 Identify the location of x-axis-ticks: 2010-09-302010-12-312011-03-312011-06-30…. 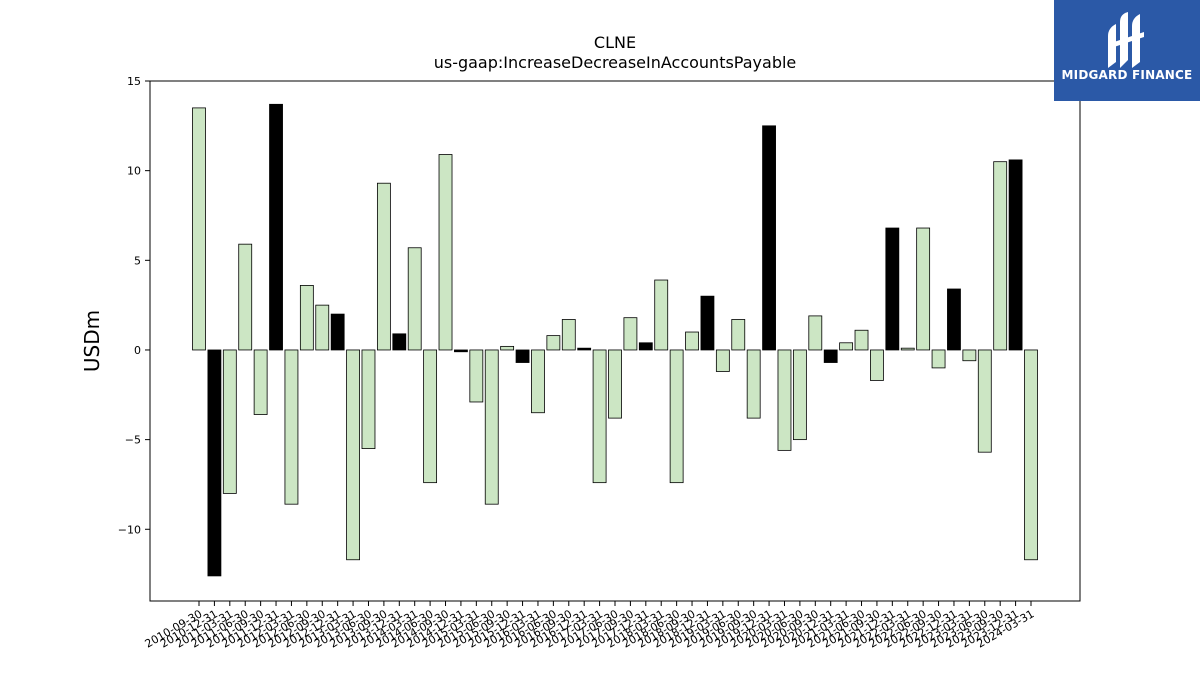
(590, 626).